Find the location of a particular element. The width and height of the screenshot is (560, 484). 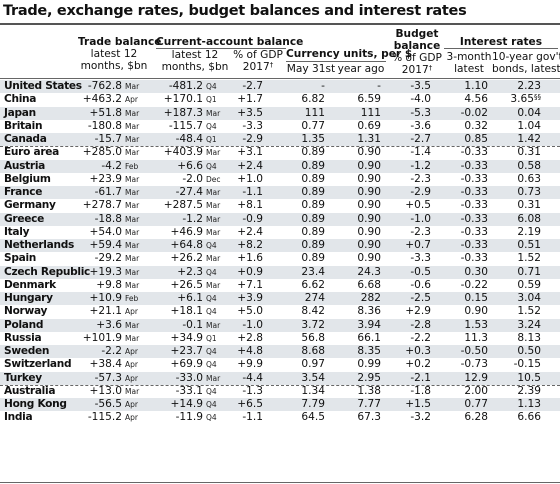

header-budget-3: % of GDP is located at coordinates (417, 58).